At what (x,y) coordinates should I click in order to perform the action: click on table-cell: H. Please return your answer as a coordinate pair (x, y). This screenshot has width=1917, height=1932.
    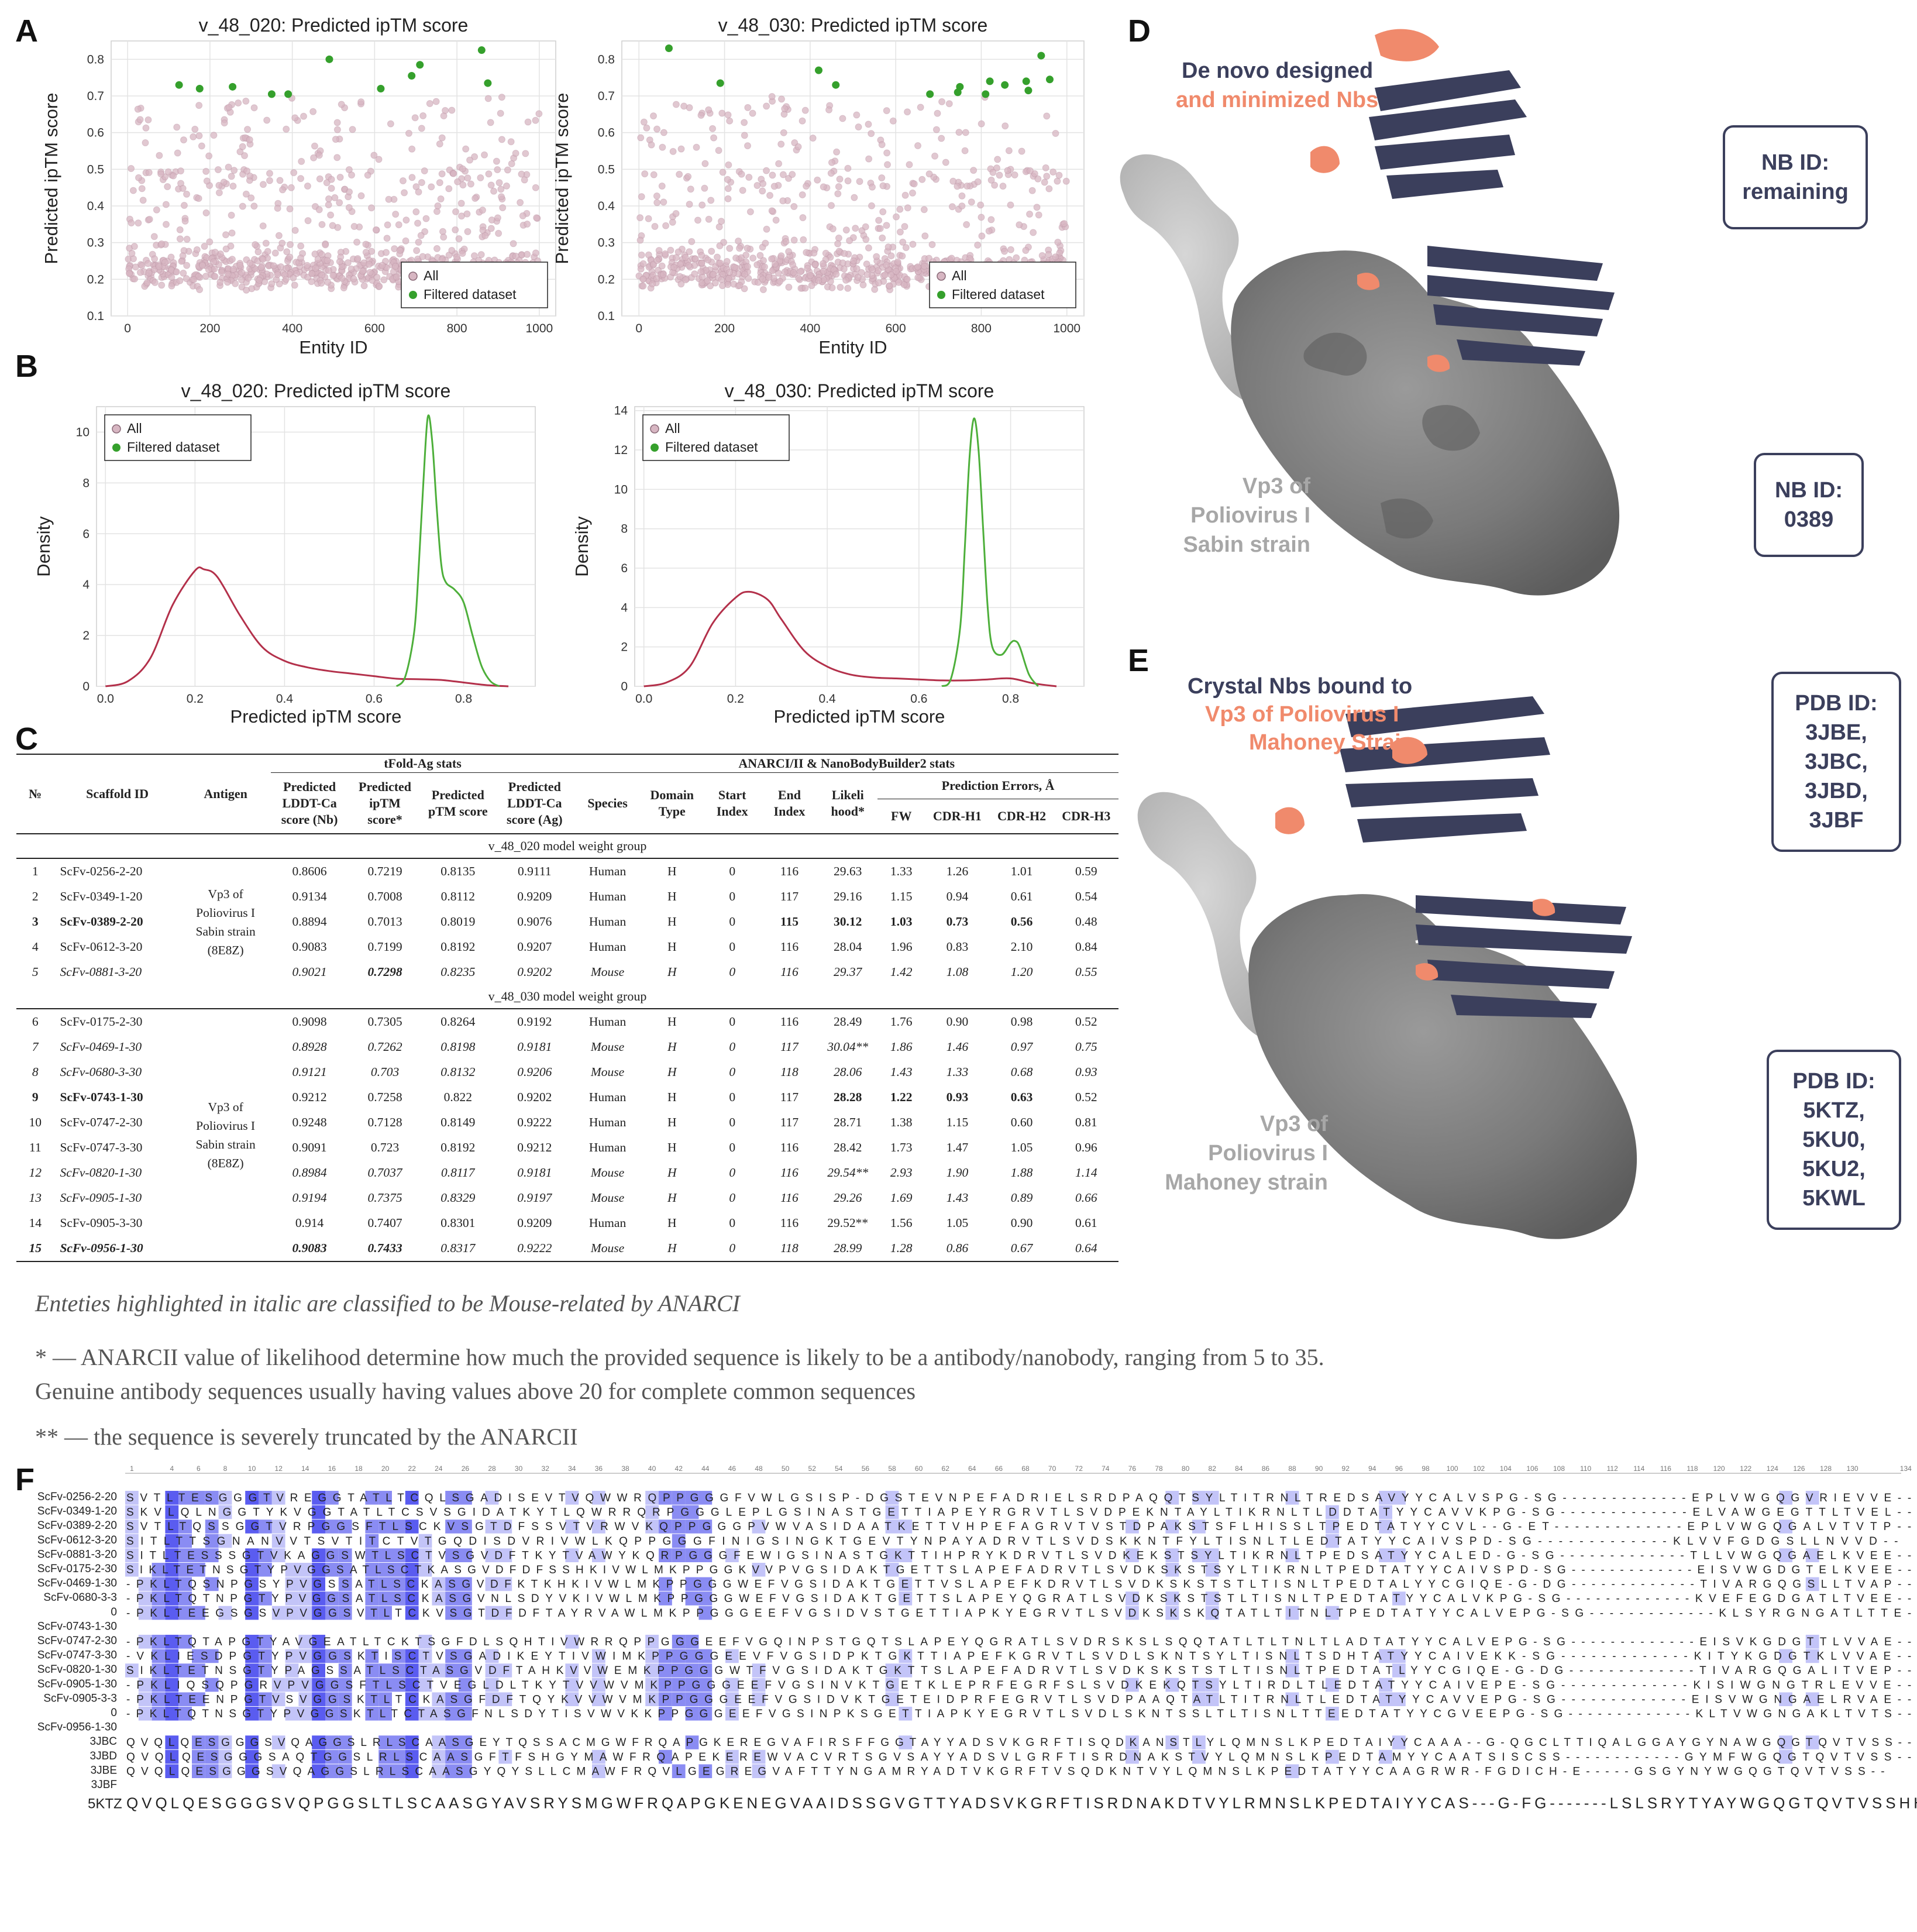
    Looking at the image, I should click on (672, 947).